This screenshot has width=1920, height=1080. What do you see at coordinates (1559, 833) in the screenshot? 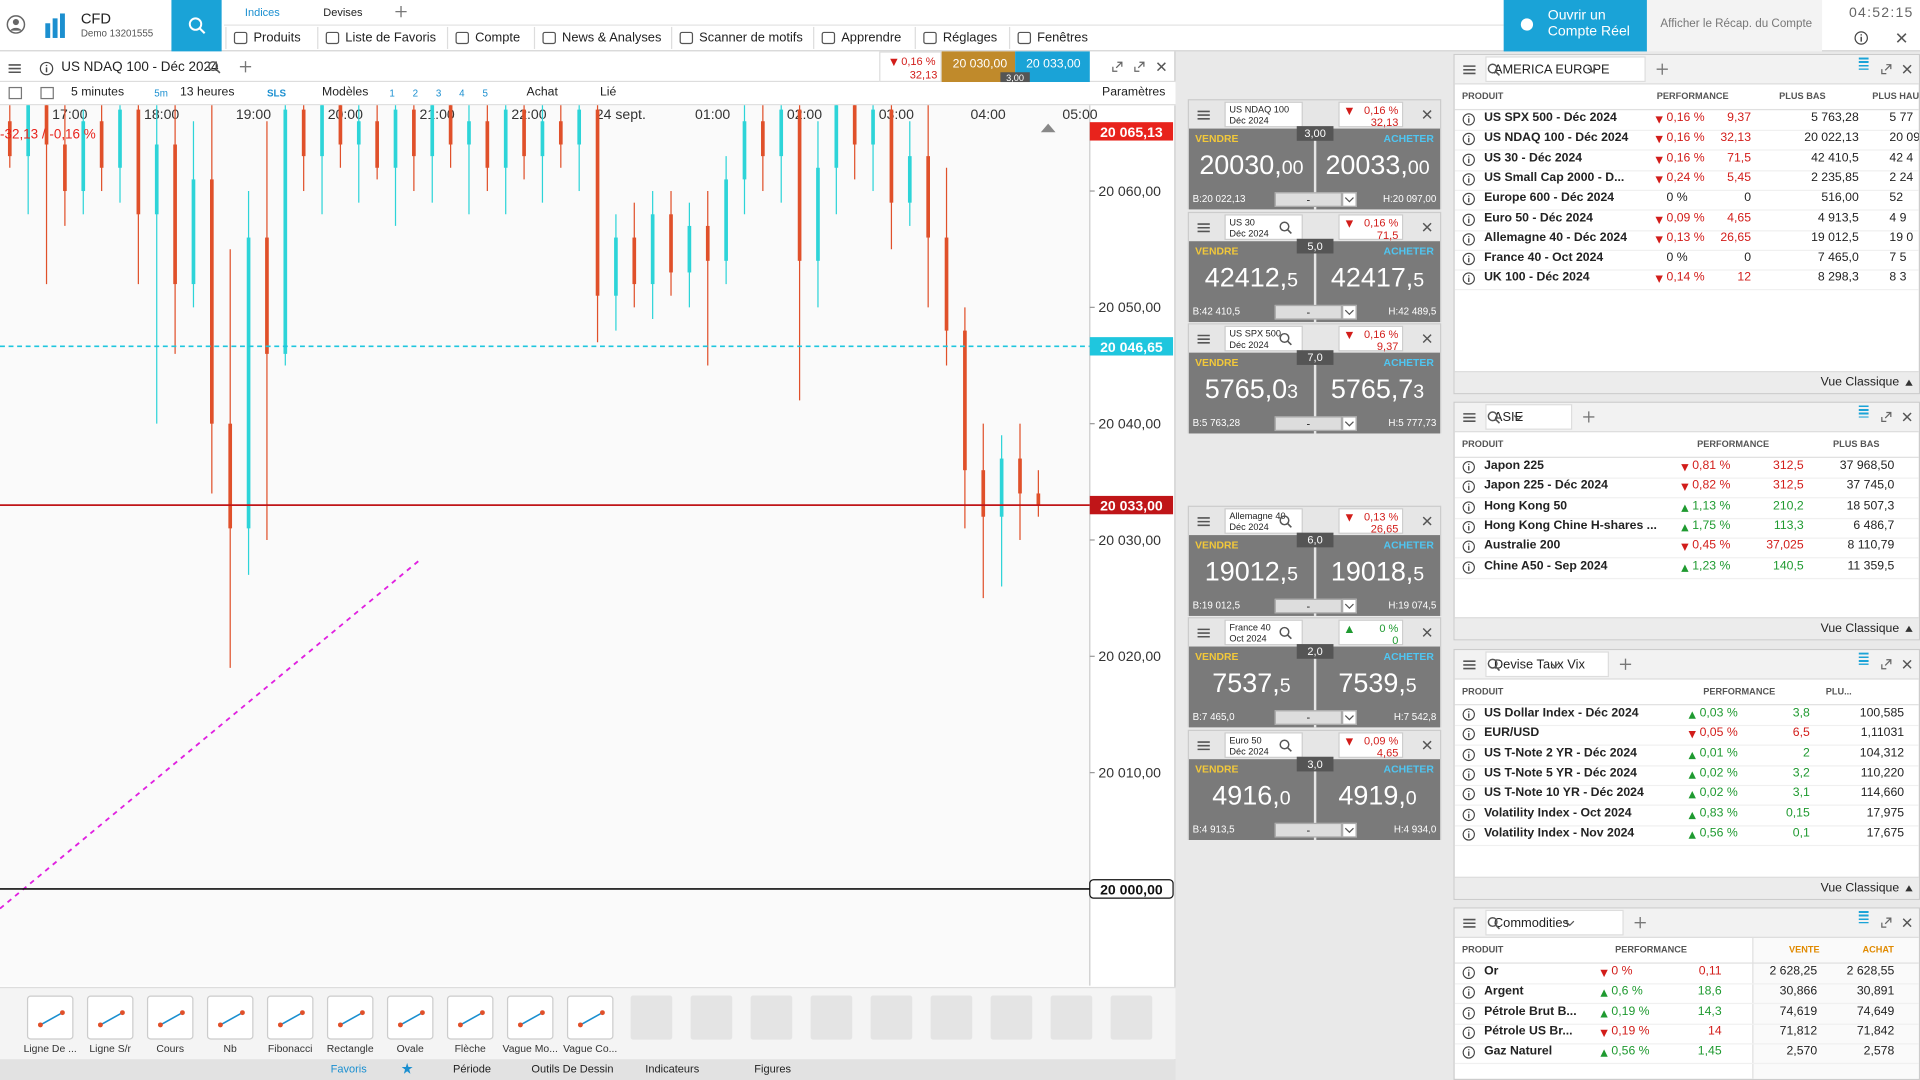
I see `product-name: Volatility Index - Nov 2024` at bounding box center [1559, 833].